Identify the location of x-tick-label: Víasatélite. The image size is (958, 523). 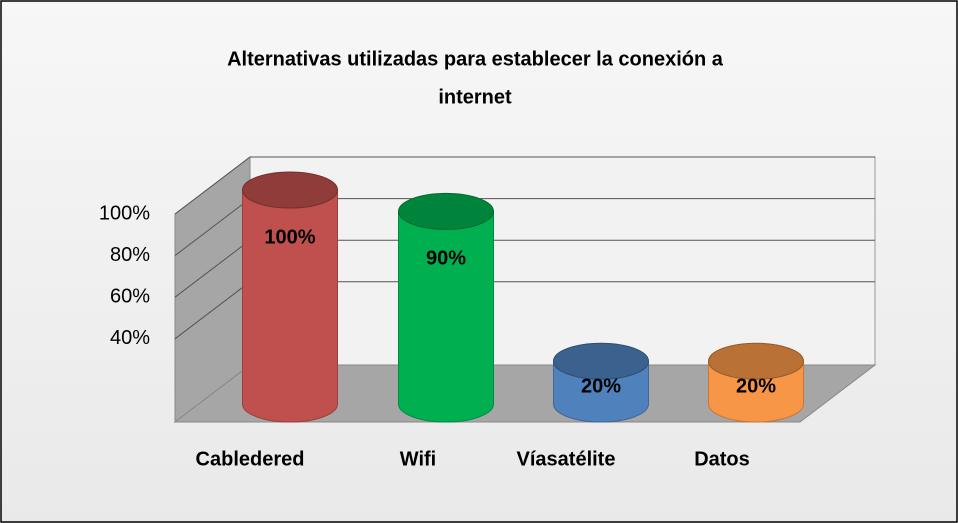
(566, 459).